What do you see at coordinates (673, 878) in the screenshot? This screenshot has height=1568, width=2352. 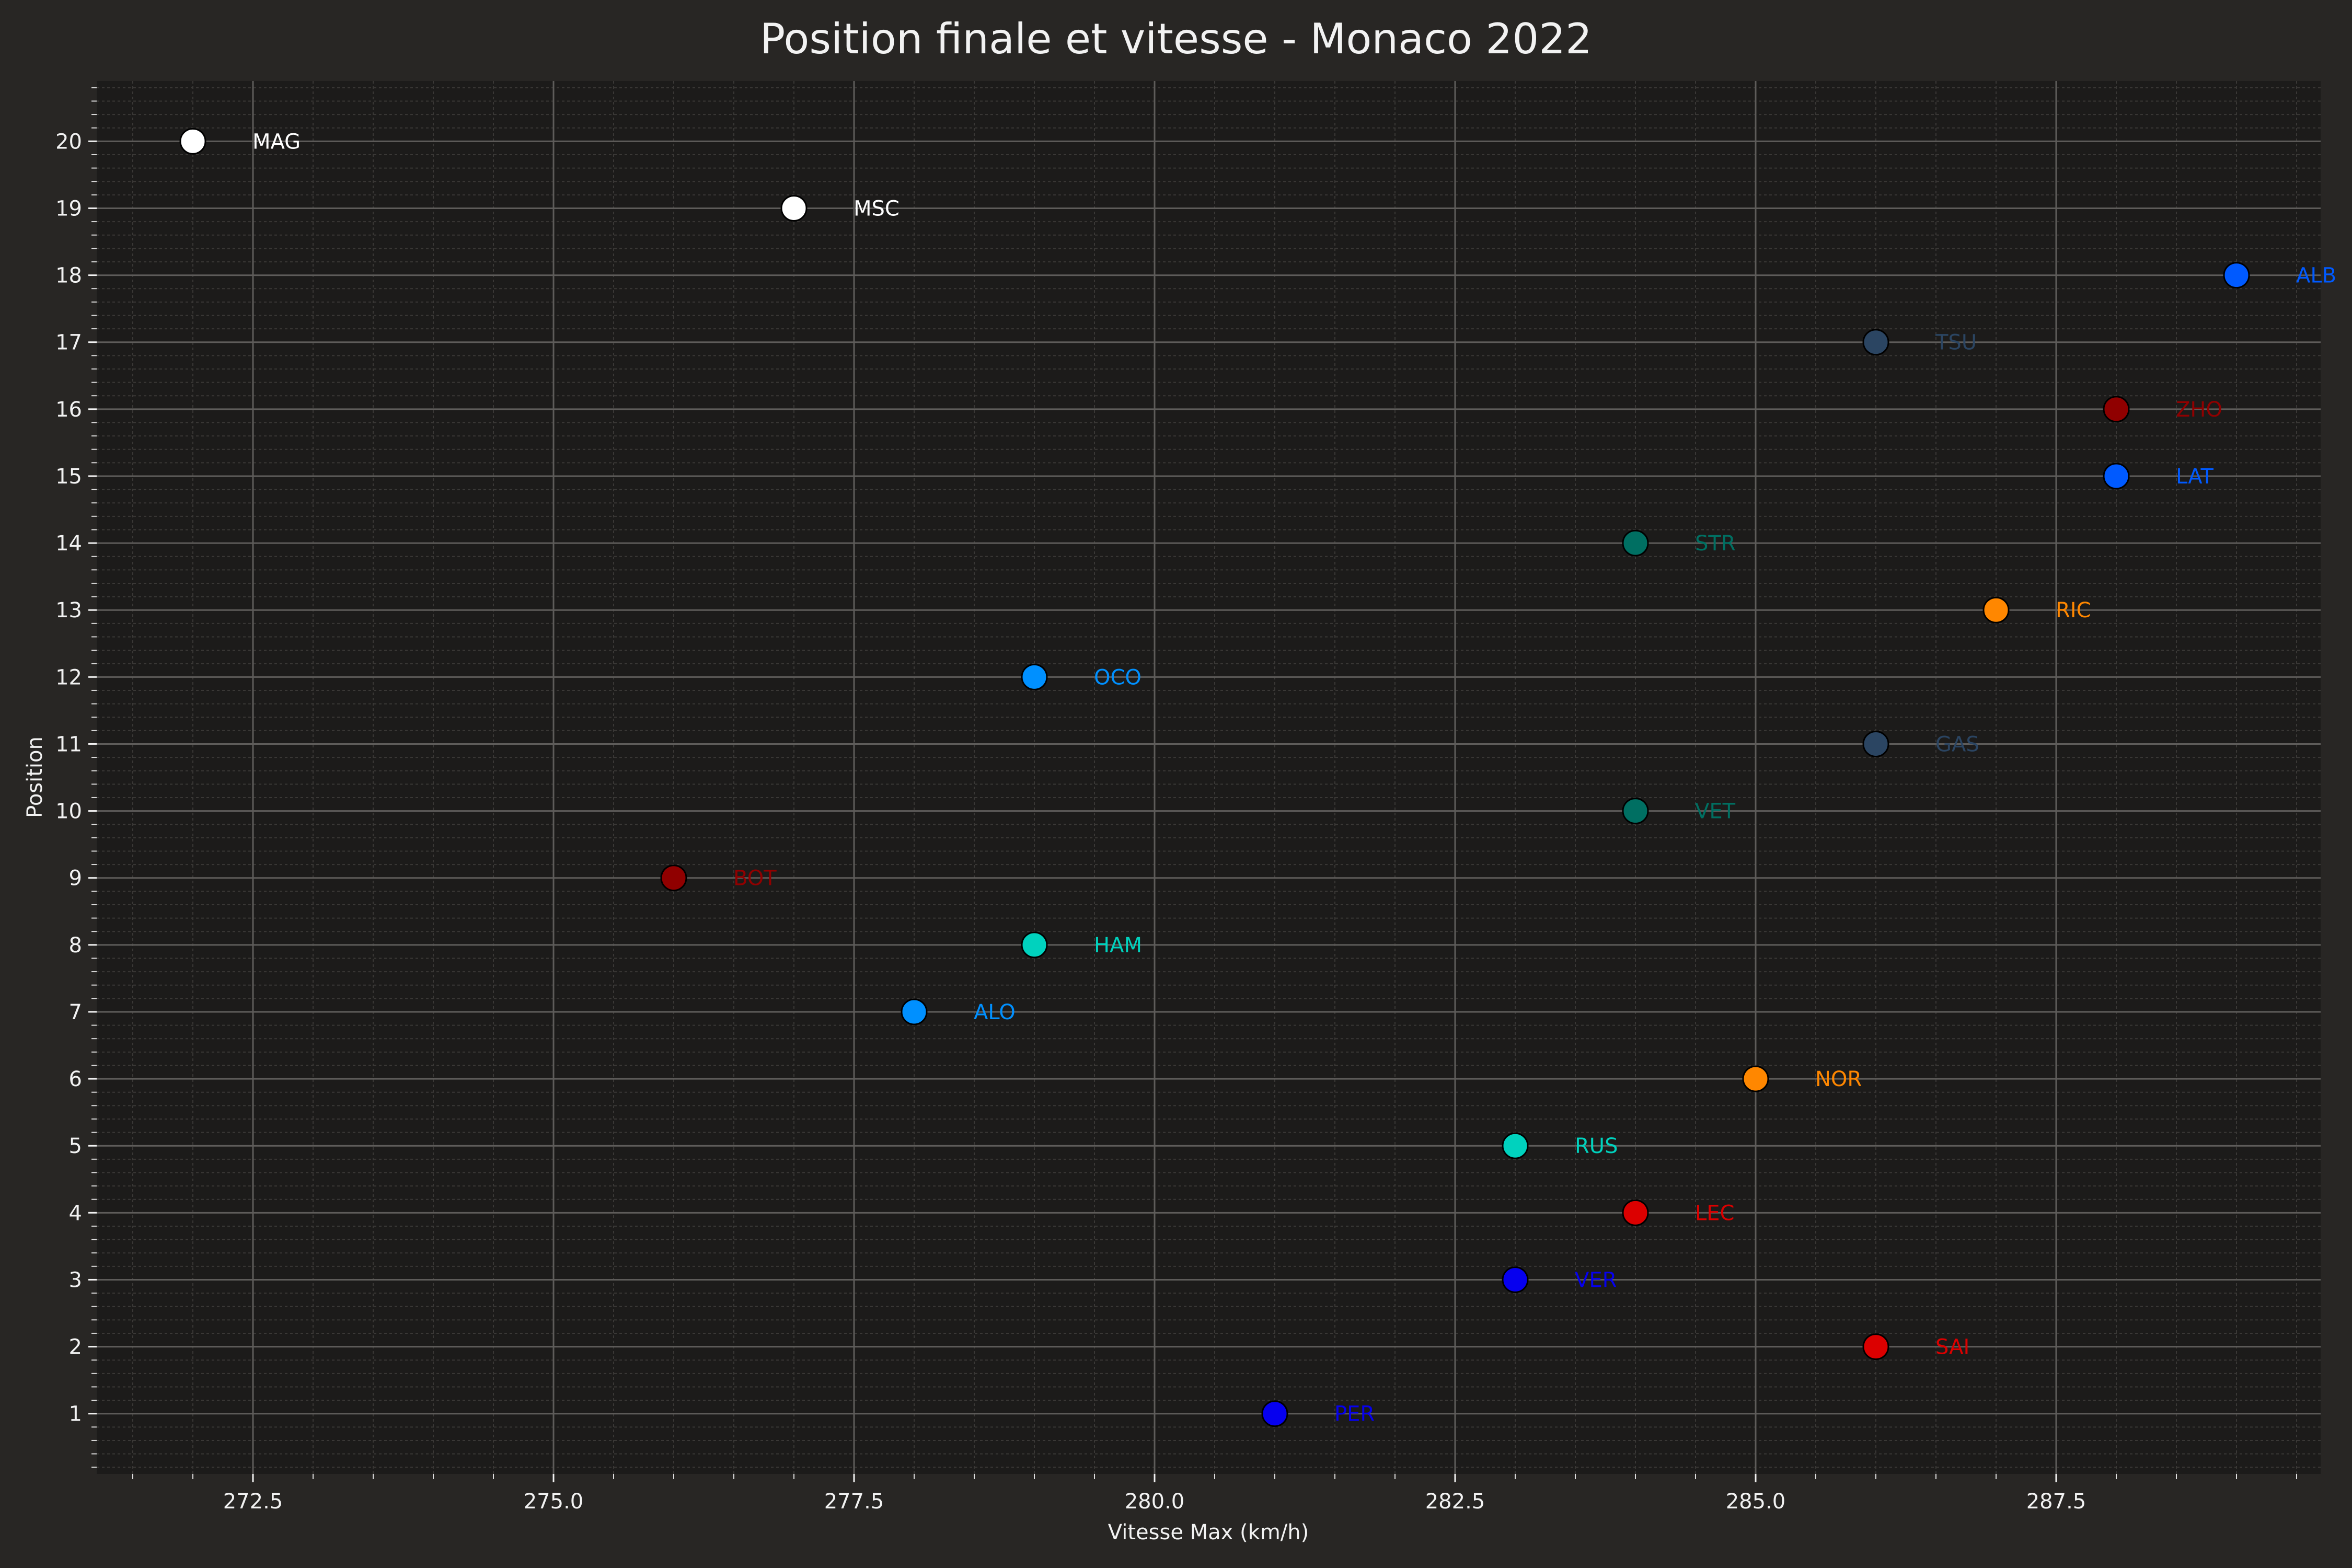 I see `data-point-bot` at bounding box center [673, 878].